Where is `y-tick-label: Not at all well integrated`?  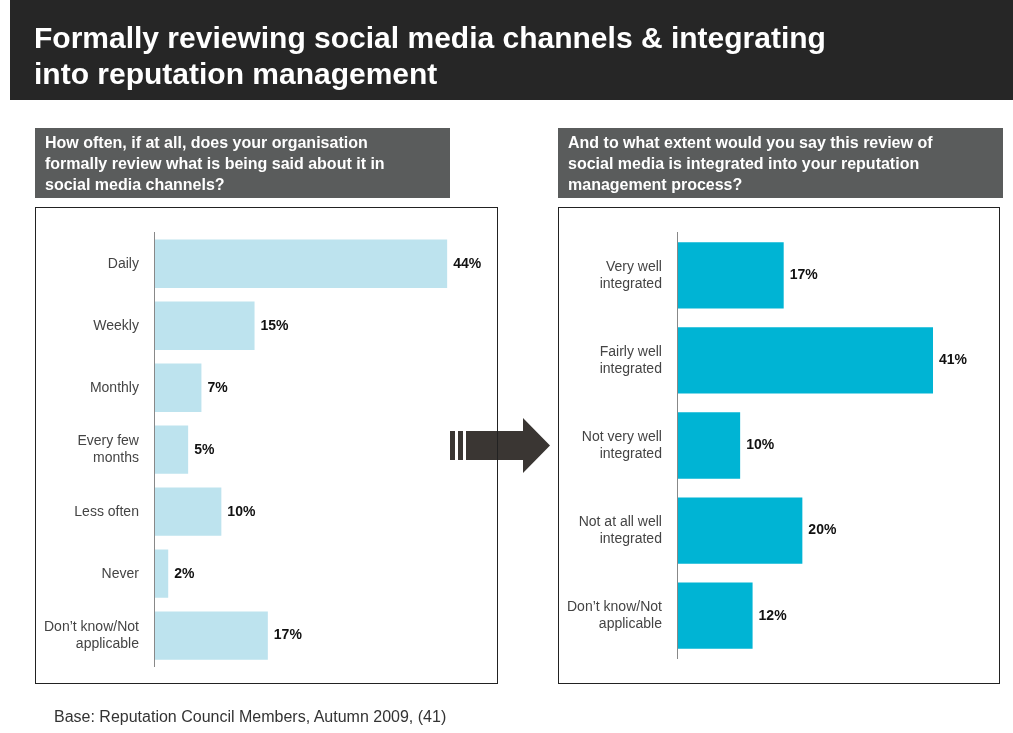
y-tick-label: Not at all well integrated is located at coordinates (620, 529).